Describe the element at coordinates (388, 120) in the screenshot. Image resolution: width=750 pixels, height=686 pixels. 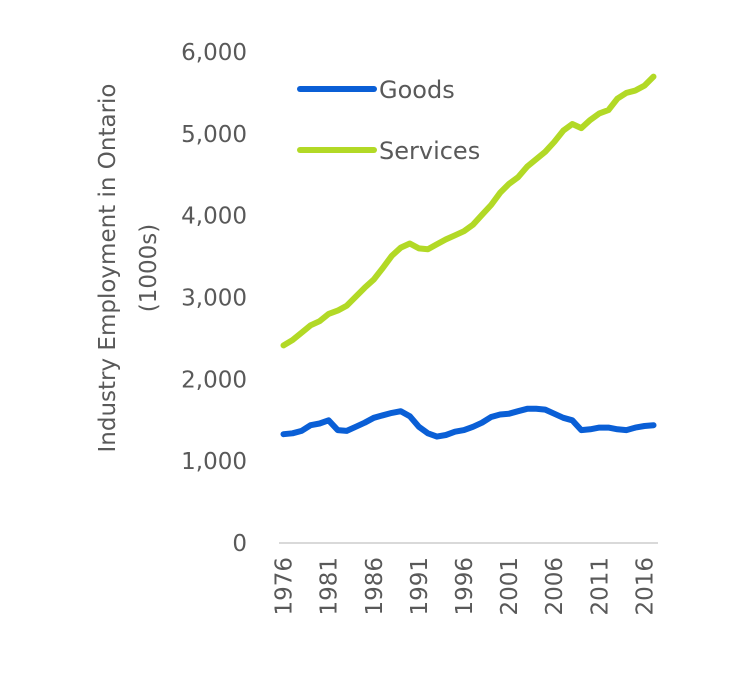
I see `legend: Goods Services` at that location.